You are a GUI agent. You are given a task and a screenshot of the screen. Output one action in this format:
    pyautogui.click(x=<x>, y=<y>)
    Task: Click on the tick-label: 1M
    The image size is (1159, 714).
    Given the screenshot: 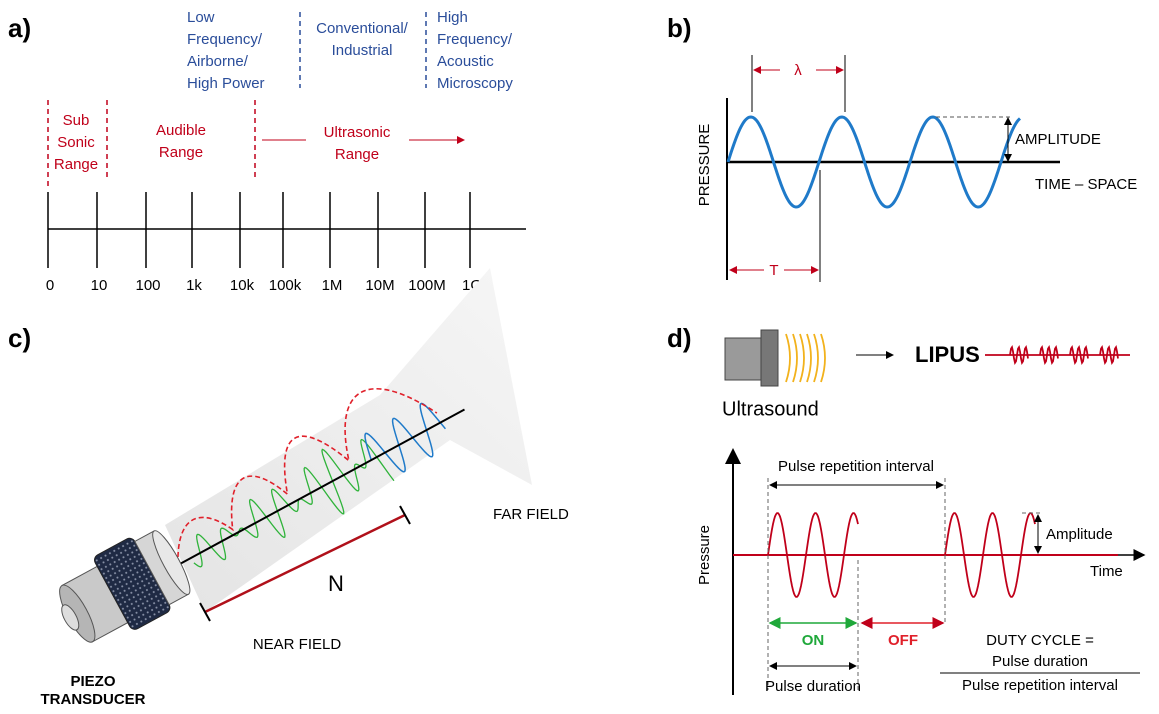 What is the action you would take?
    pyautogui.click(x=332, y=285)
    